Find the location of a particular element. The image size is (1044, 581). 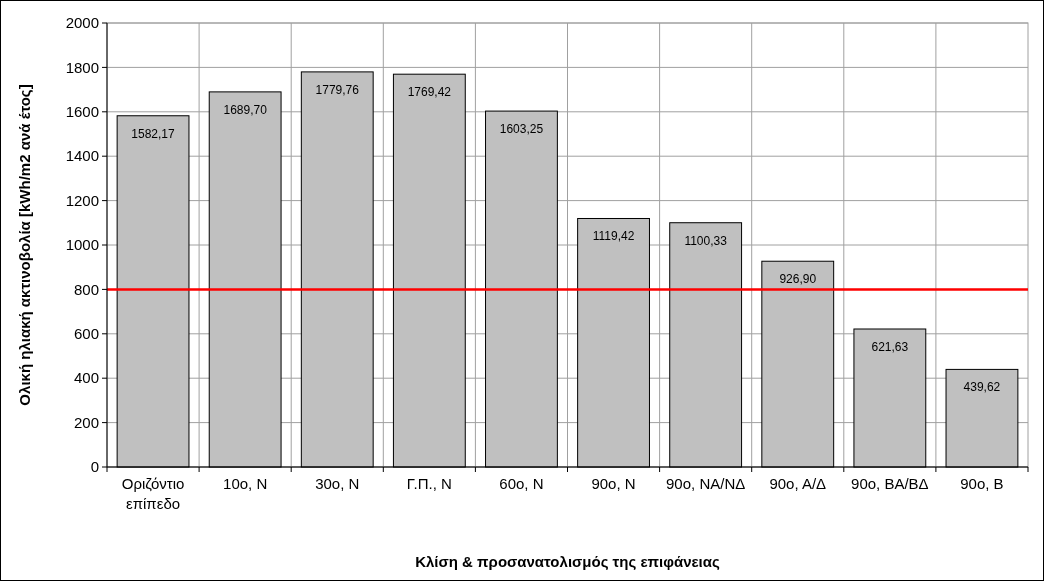

y-tick-label: 200 is located at coordinates (86, 422).